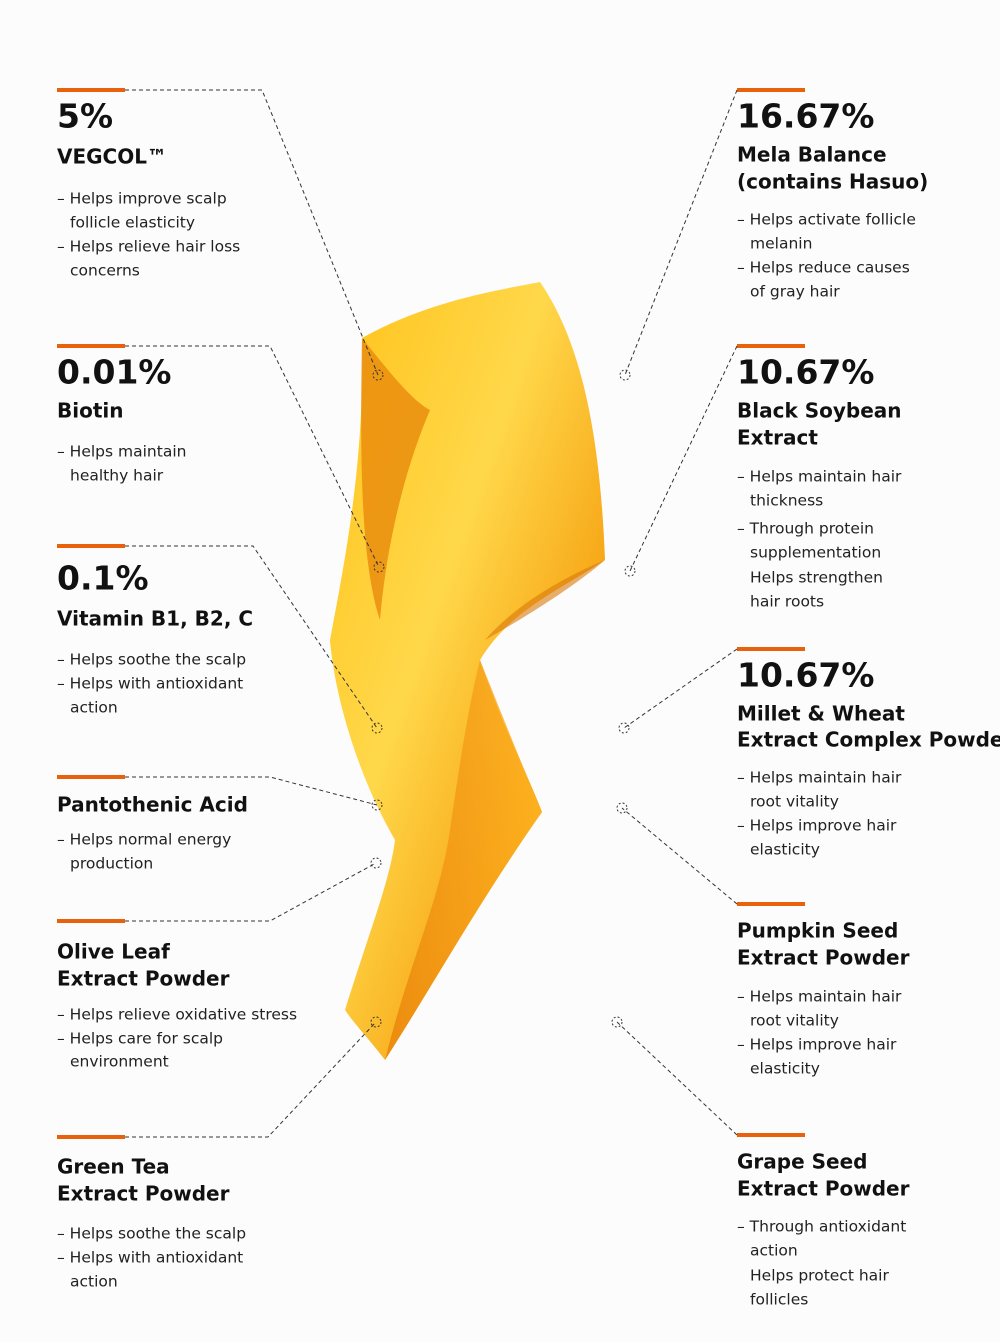 This screenshot has height=1342, width=1000. What do you see at coordinates (817, 931) in the screenshot?
I see `ingredient-name: Pumpkin Seed` at bounding box center [817, 931].